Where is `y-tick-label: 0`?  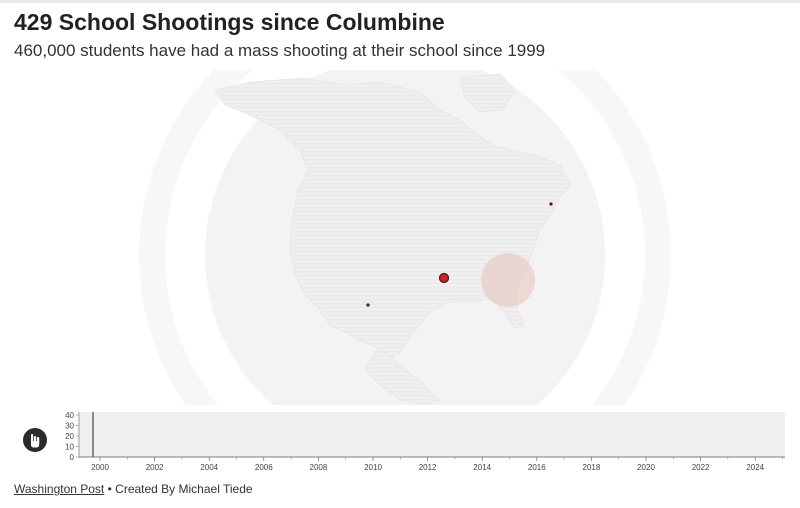
y-tick-label: 0 is located at coordinates (72, 457).